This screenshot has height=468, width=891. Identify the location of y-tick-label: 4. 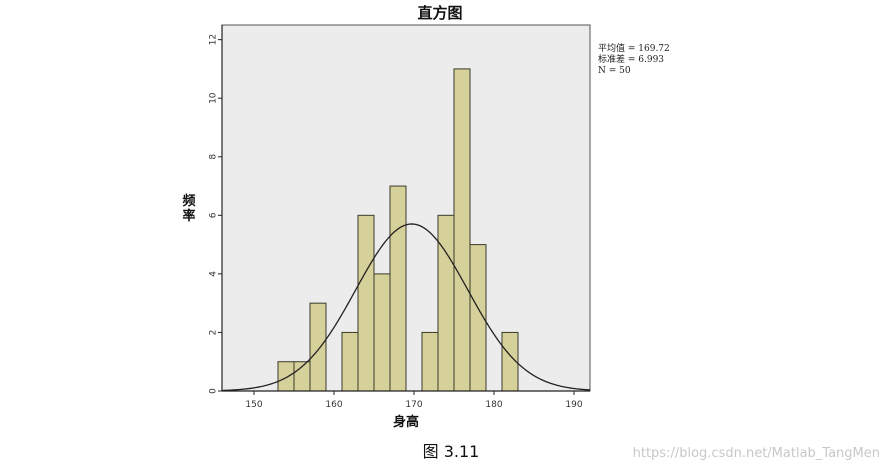
(214, 274).